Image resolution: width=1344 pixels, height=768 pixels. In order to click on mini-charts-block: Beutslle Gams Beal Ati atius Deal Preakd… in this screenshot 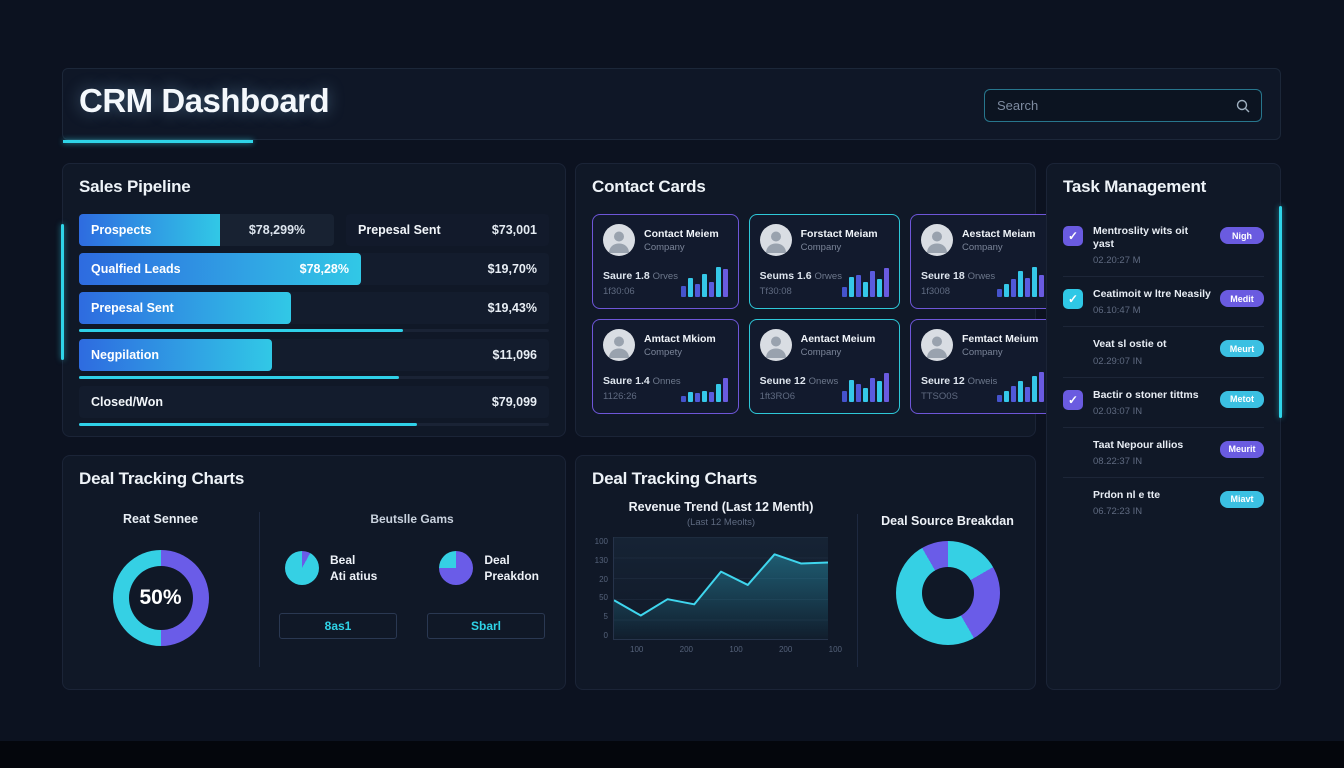, I will do `click(412, 575)`.